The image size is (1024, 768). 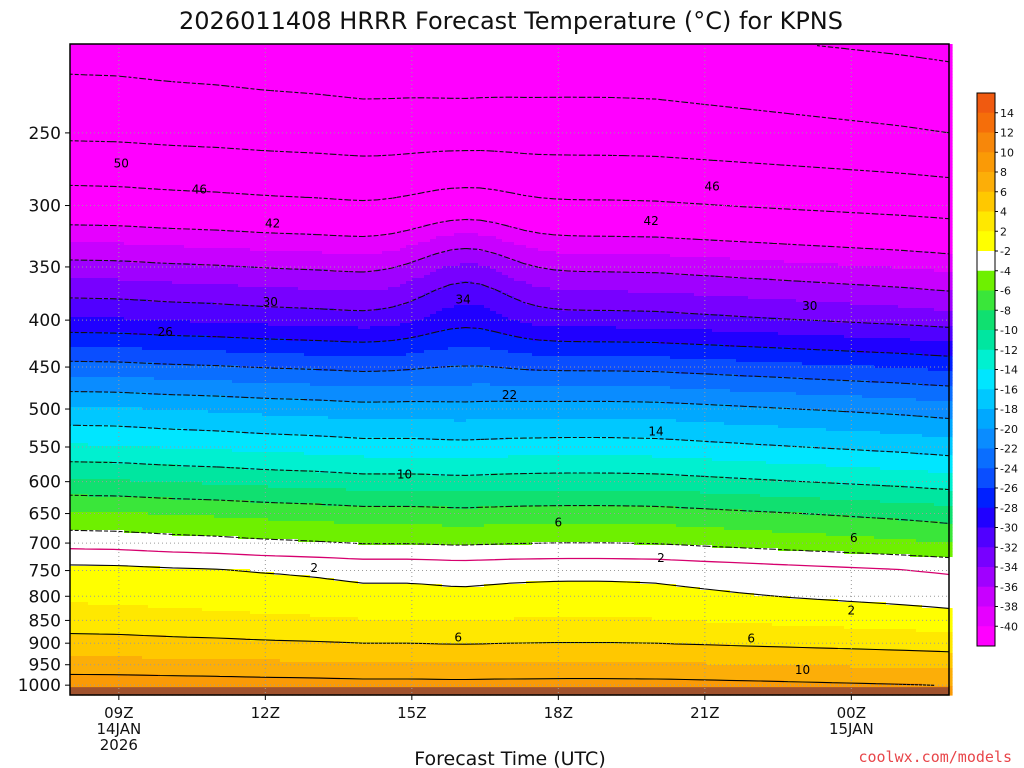 What do you see at coordinates (935, 757) in the screenshot?
I see `credit-text: coolwx.com/models` at bounding box center [935, 757].